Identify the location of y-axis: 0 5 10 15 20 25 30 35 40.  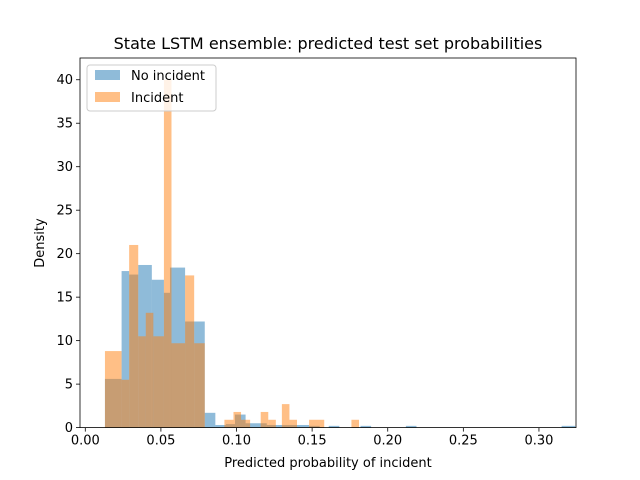
(68, 254).